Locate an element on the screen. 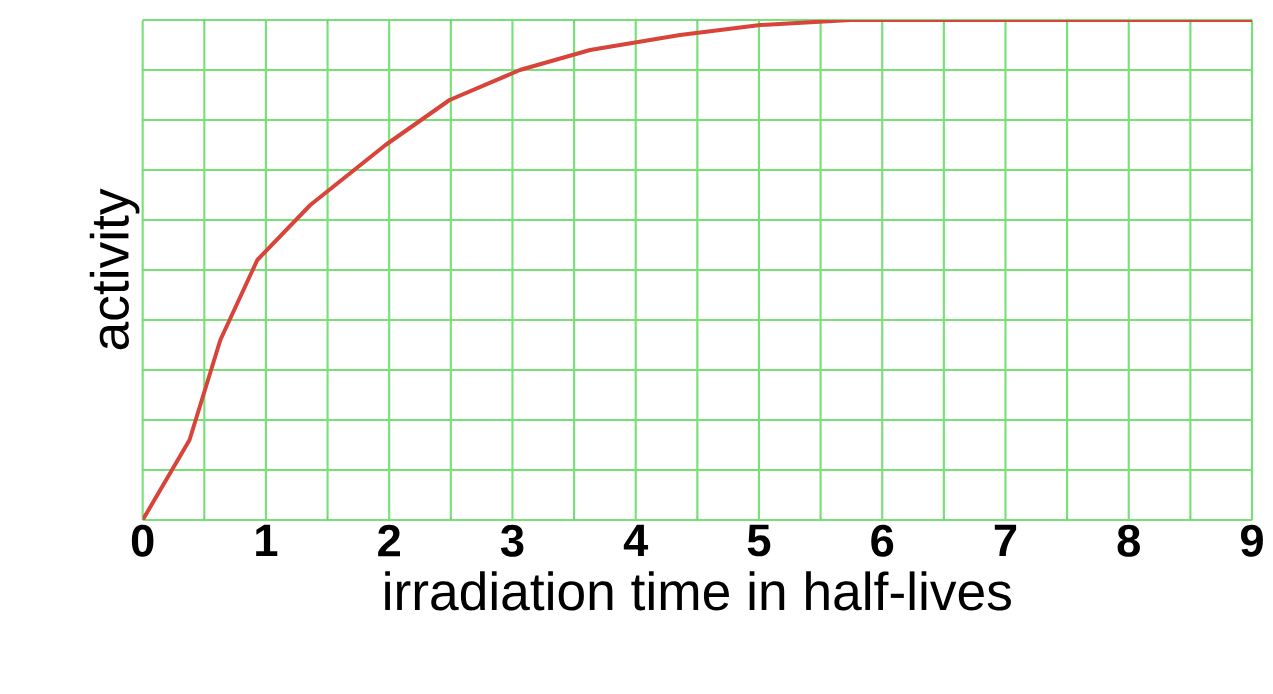  x-tick-label: 6 is located at coordinates (882, 540).